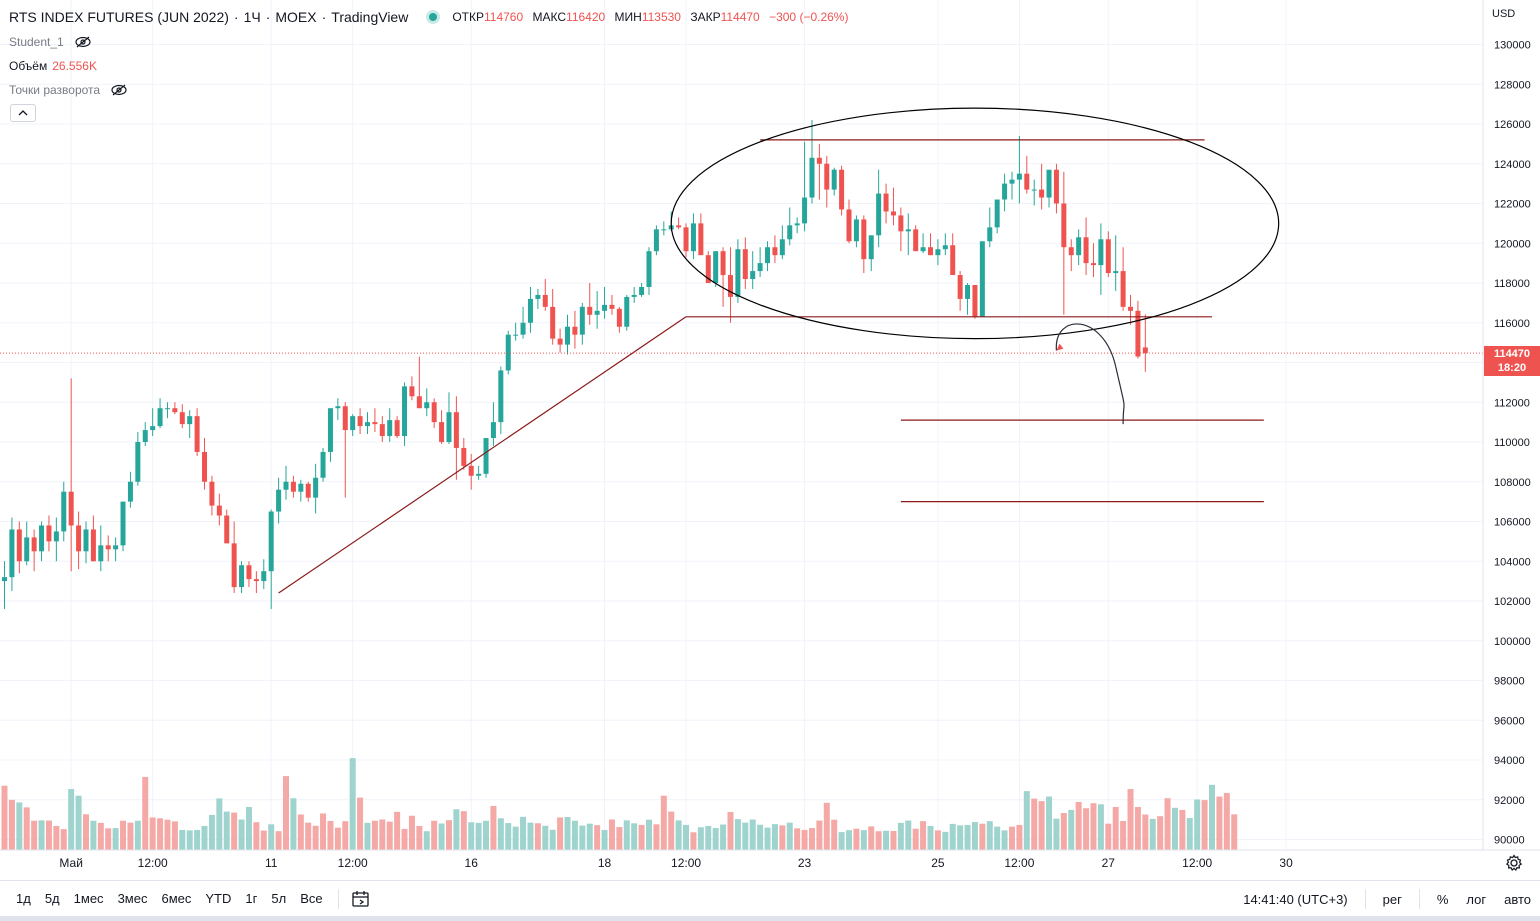  Describe the element at coordinates (1512, 361) in the screenshot. I see `last-price-badge: 114470 18:20` at that location.